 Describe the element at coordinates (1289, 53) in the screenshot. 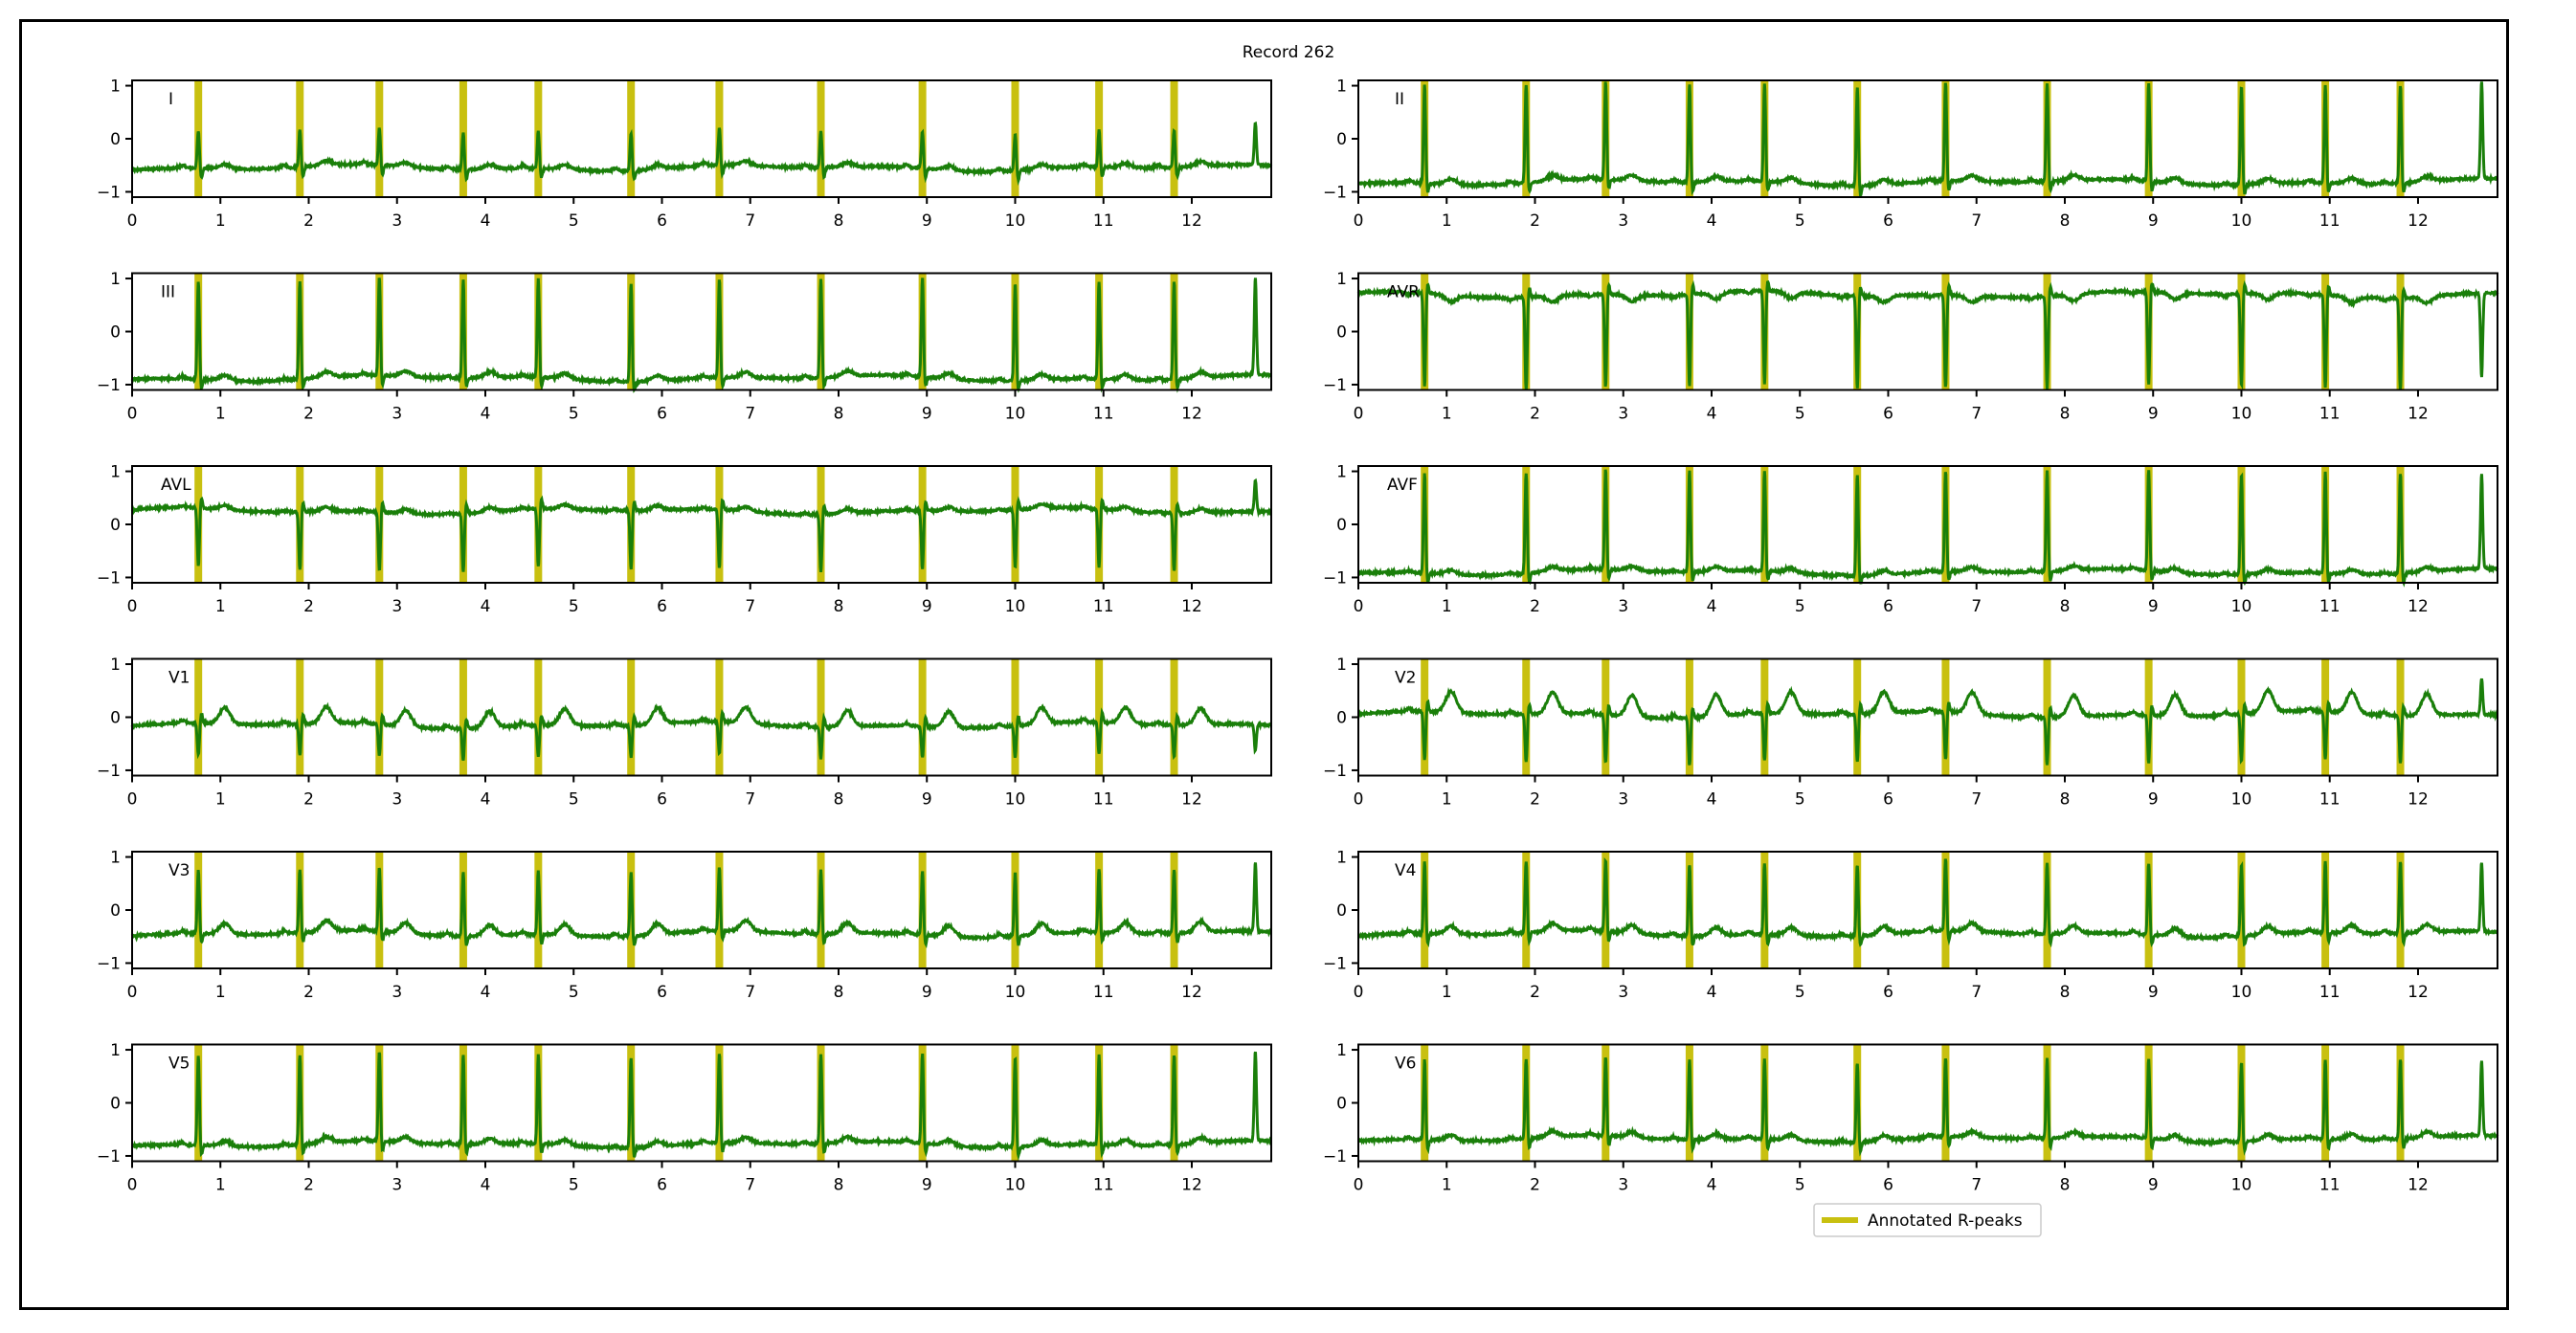

I see `figure-title: Record 262` at that location.